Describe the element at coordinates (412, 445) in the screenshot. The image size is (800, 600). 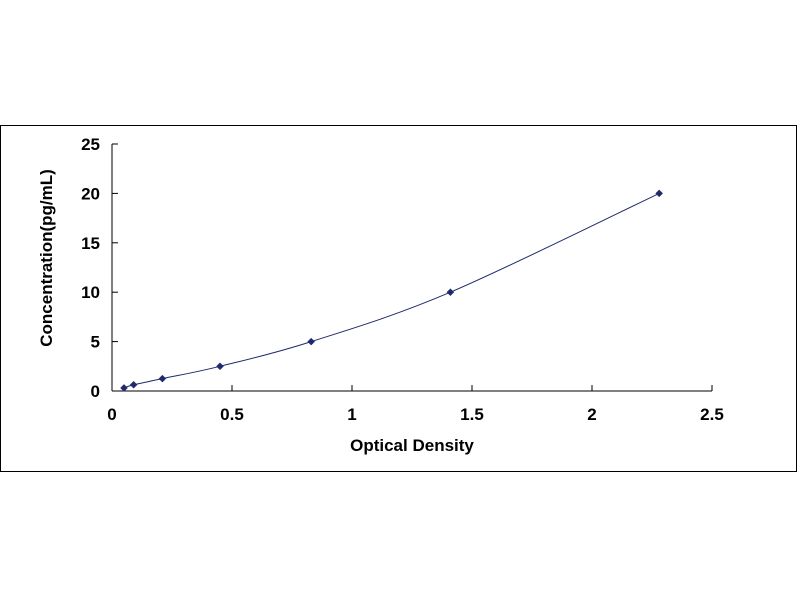
I see `x-axis-title: Optical Density` at that location.